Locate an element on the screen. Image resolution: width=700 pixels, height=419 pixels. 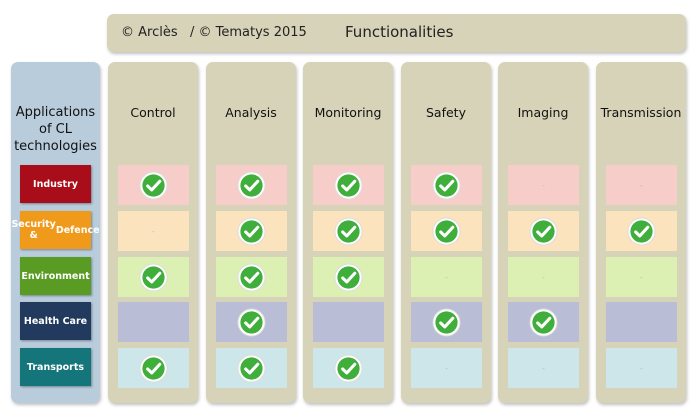
functionality-column: Imaging - - - is located at coordinates (543, 232).